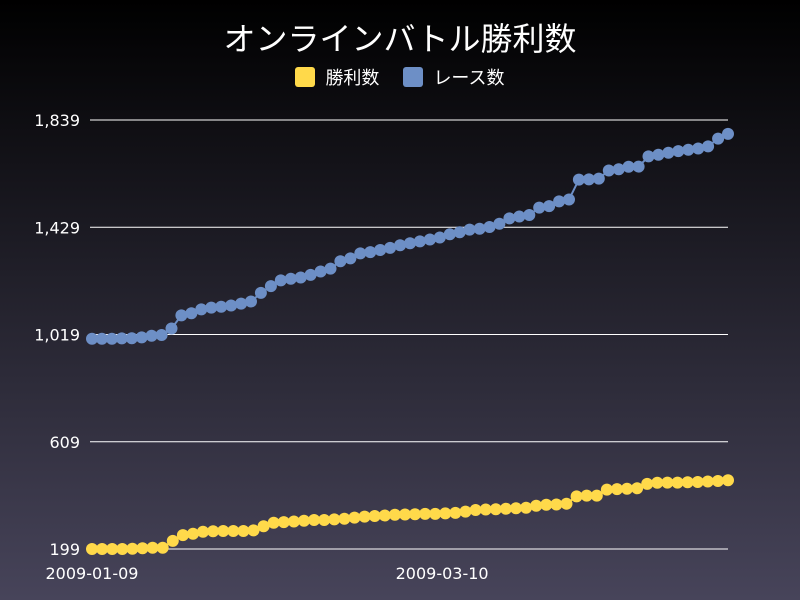 This screenshot has height=600, width=800. I want to click on legend-item-wins: 勝利数, so click(337, 77).